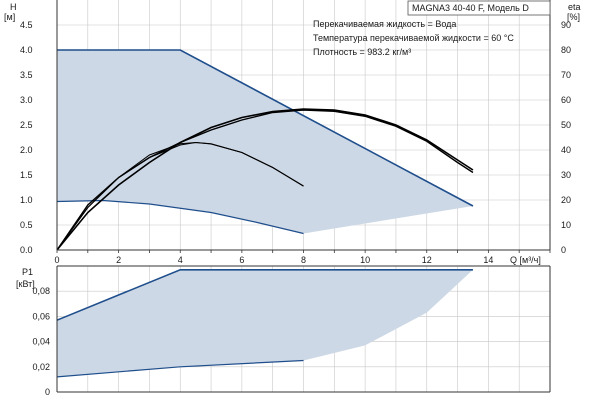 This screenshot has height=400, width=600. Describe the element at coordinates (26, 25) in the screenshot. I see `h-tick-label: 4.5` at that location.